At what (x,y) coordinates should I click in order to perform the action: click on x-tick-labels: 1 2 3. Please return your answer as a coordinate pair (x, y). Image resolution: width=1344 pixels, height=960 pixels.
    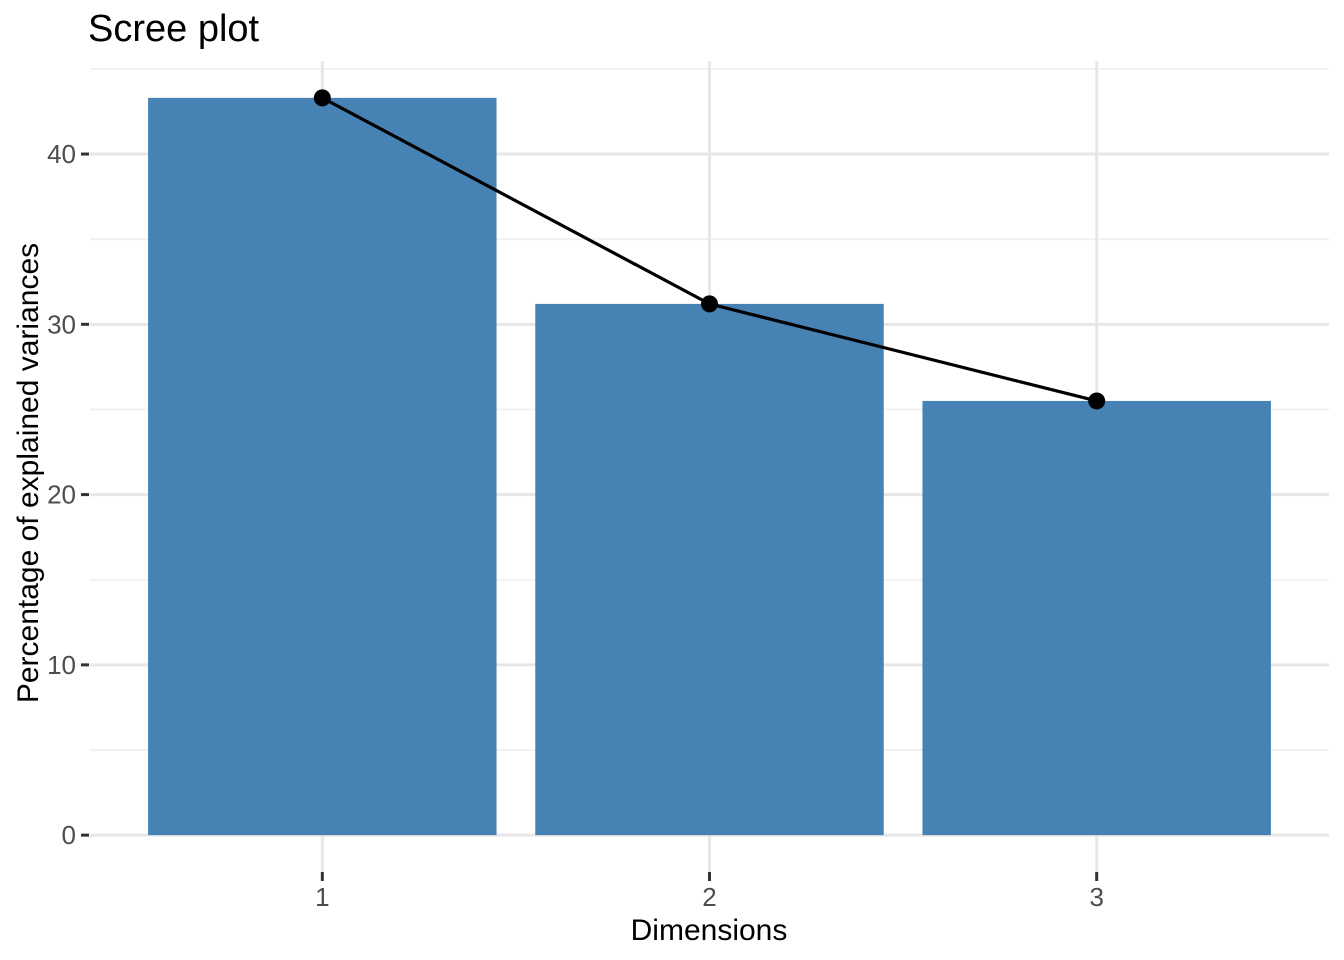
    Looking at the image, I should click on (709, 897).